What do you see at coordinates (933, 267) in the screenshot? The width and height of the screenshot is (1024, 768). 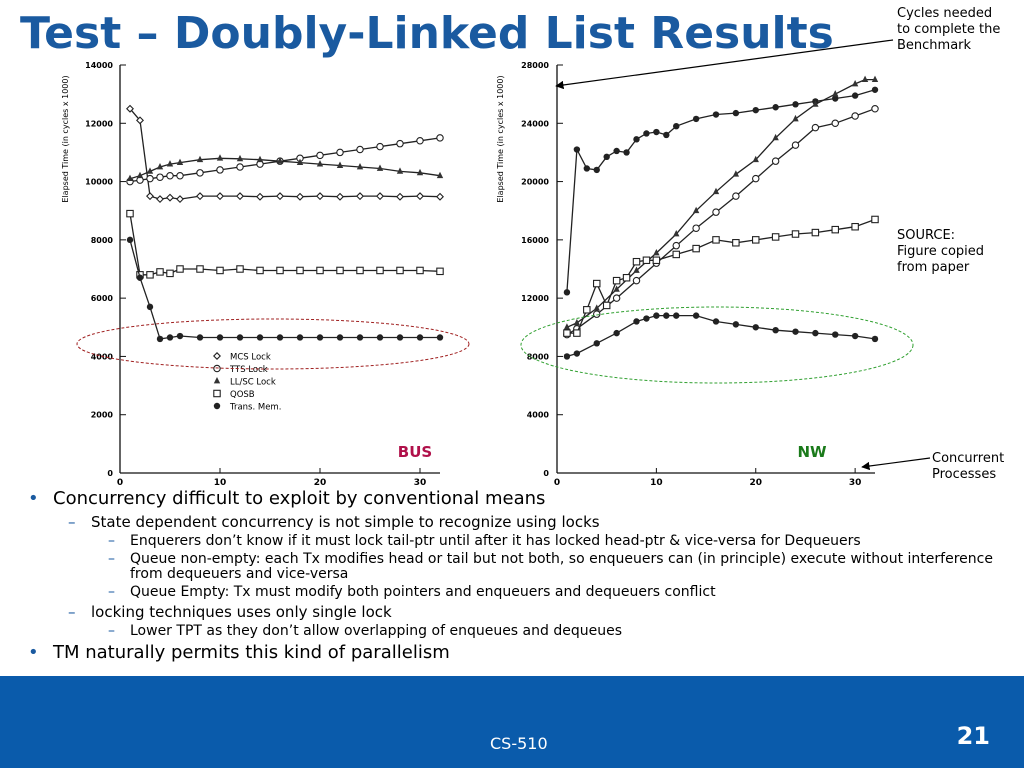 I see `note-source-line-3: from paper` at bounding box center [933, 267].